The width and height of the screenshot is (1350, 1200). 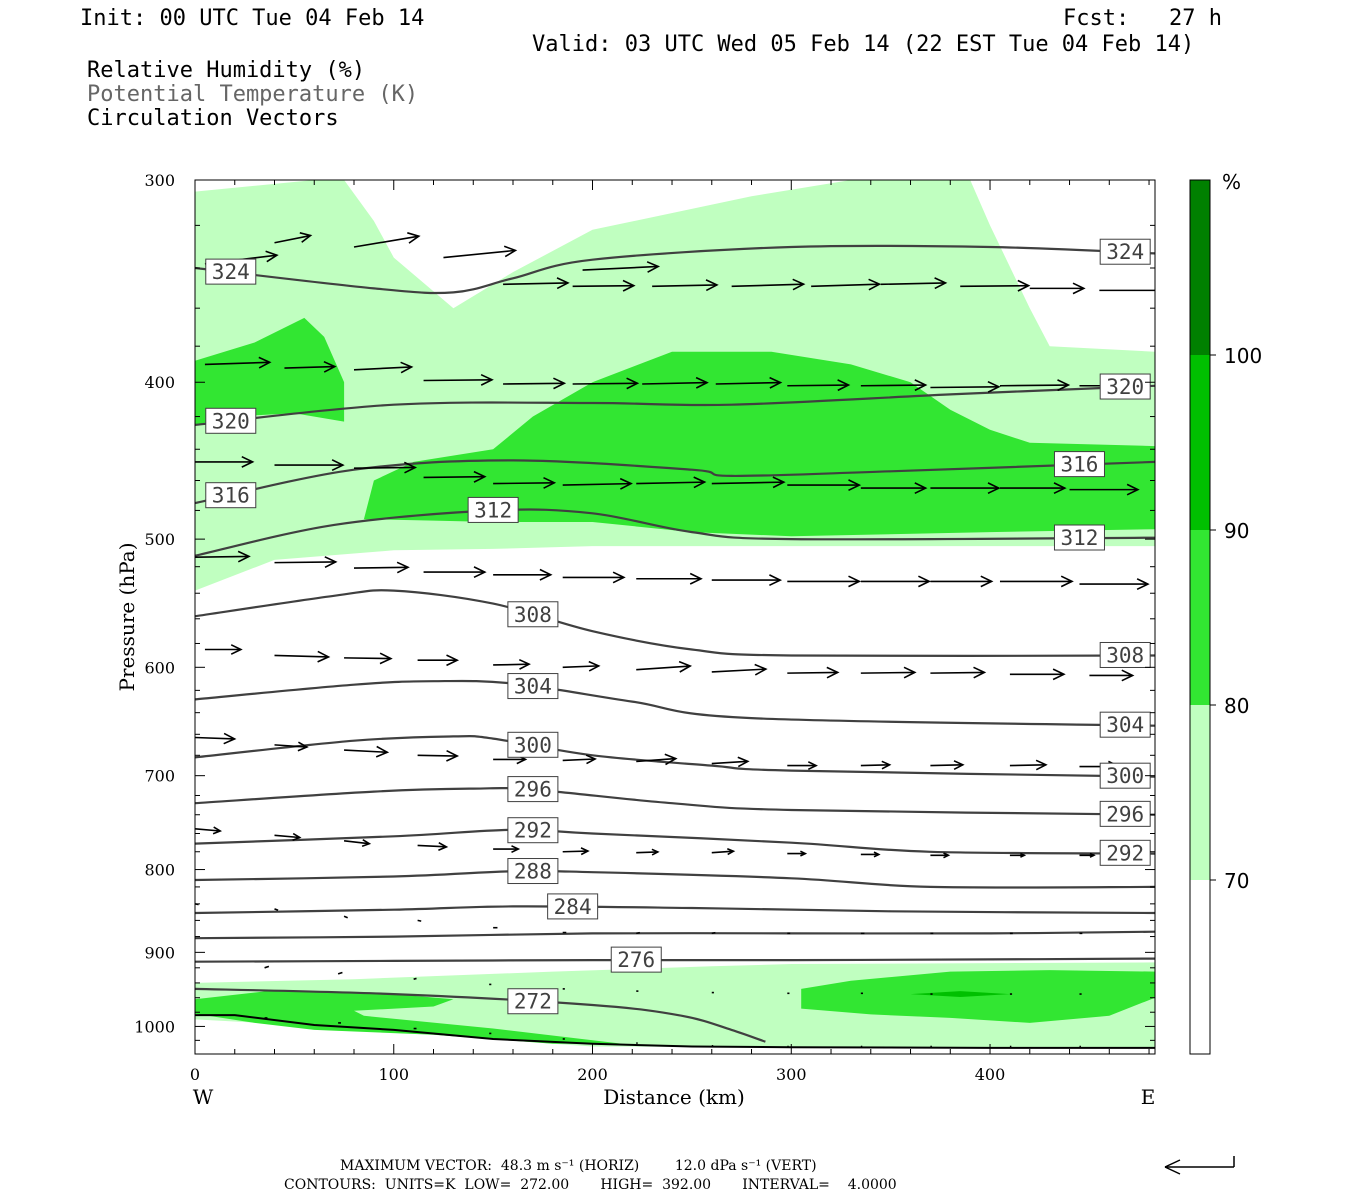 I want to click on svg-text: 308, so click(x=1125, y=655).